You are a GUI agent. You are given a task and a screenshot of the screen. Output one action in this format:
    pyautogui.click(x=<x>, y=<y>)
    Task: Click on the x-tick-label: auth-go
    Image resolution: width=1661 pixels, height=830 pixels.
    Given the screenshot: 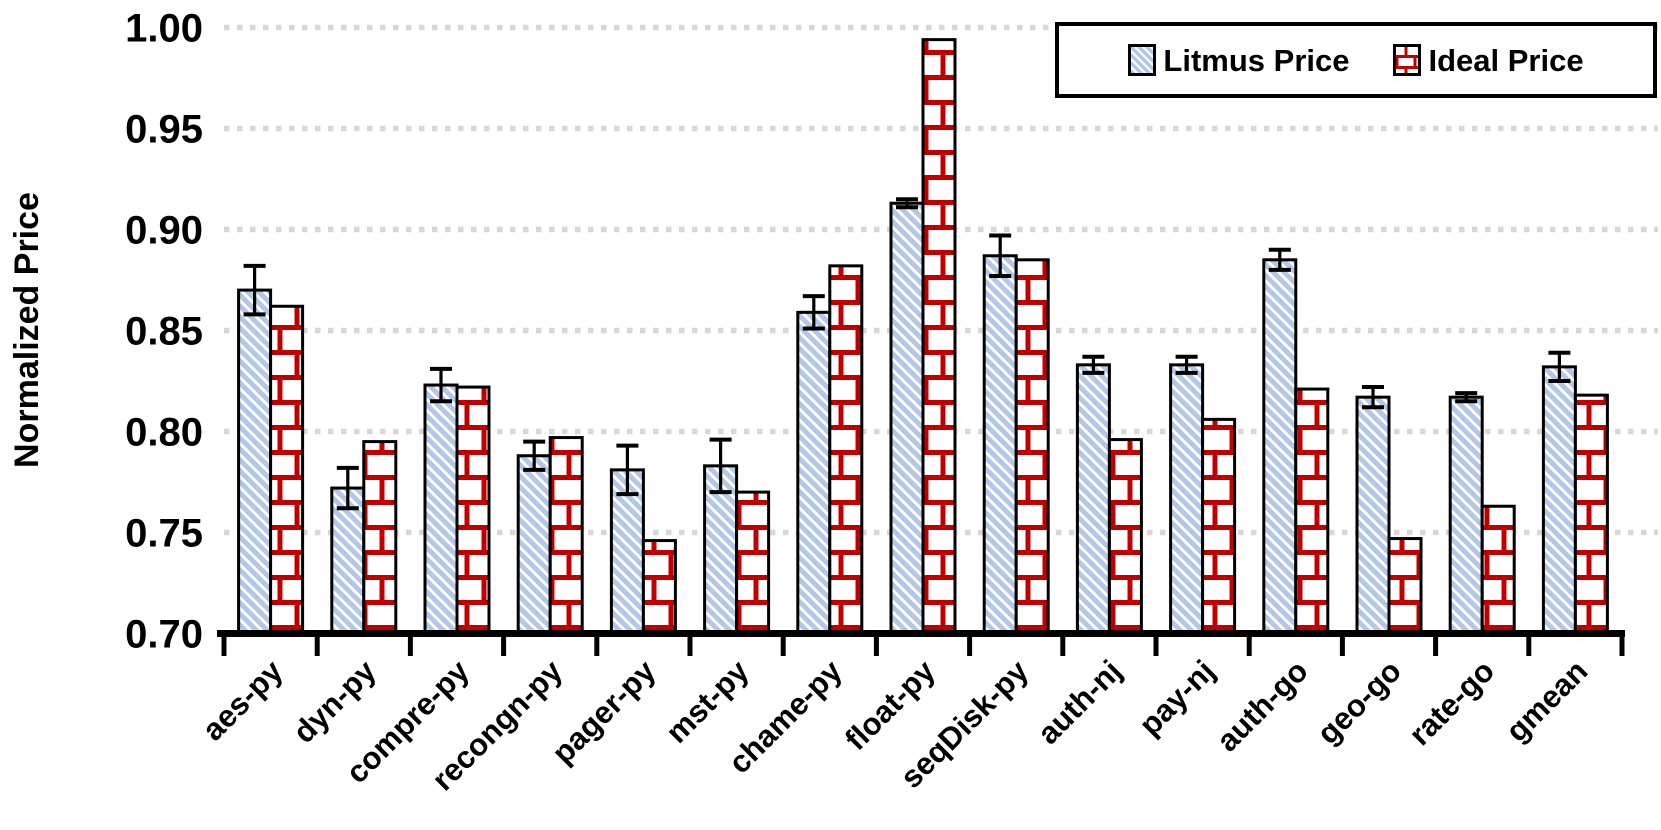 What is the action you would take?
    pyautogui.click(x=1262, y=705)
    